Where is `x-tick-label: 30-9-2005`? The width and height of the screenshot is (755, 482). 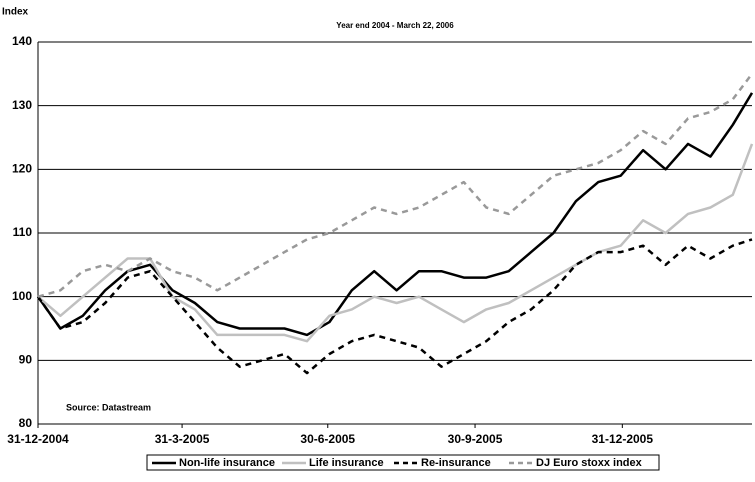
x-tick-label: 30-9-2005 is located at coordinates (475, 439).